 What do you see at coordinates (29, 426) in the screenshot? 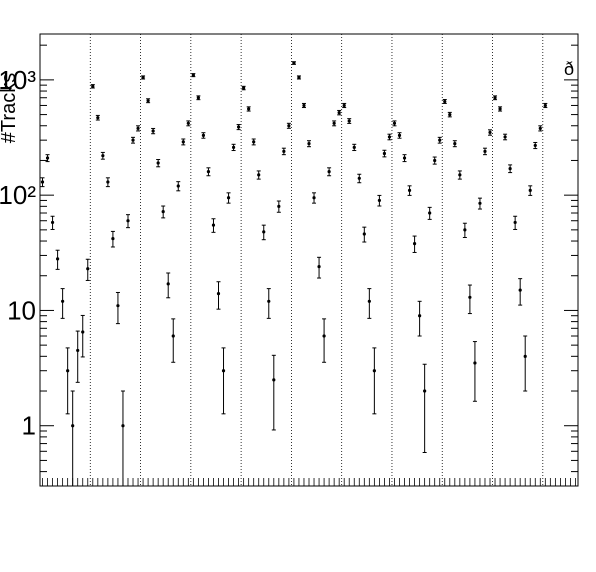
I see `y-tick-label: 1` at bounding box center [29, 426].